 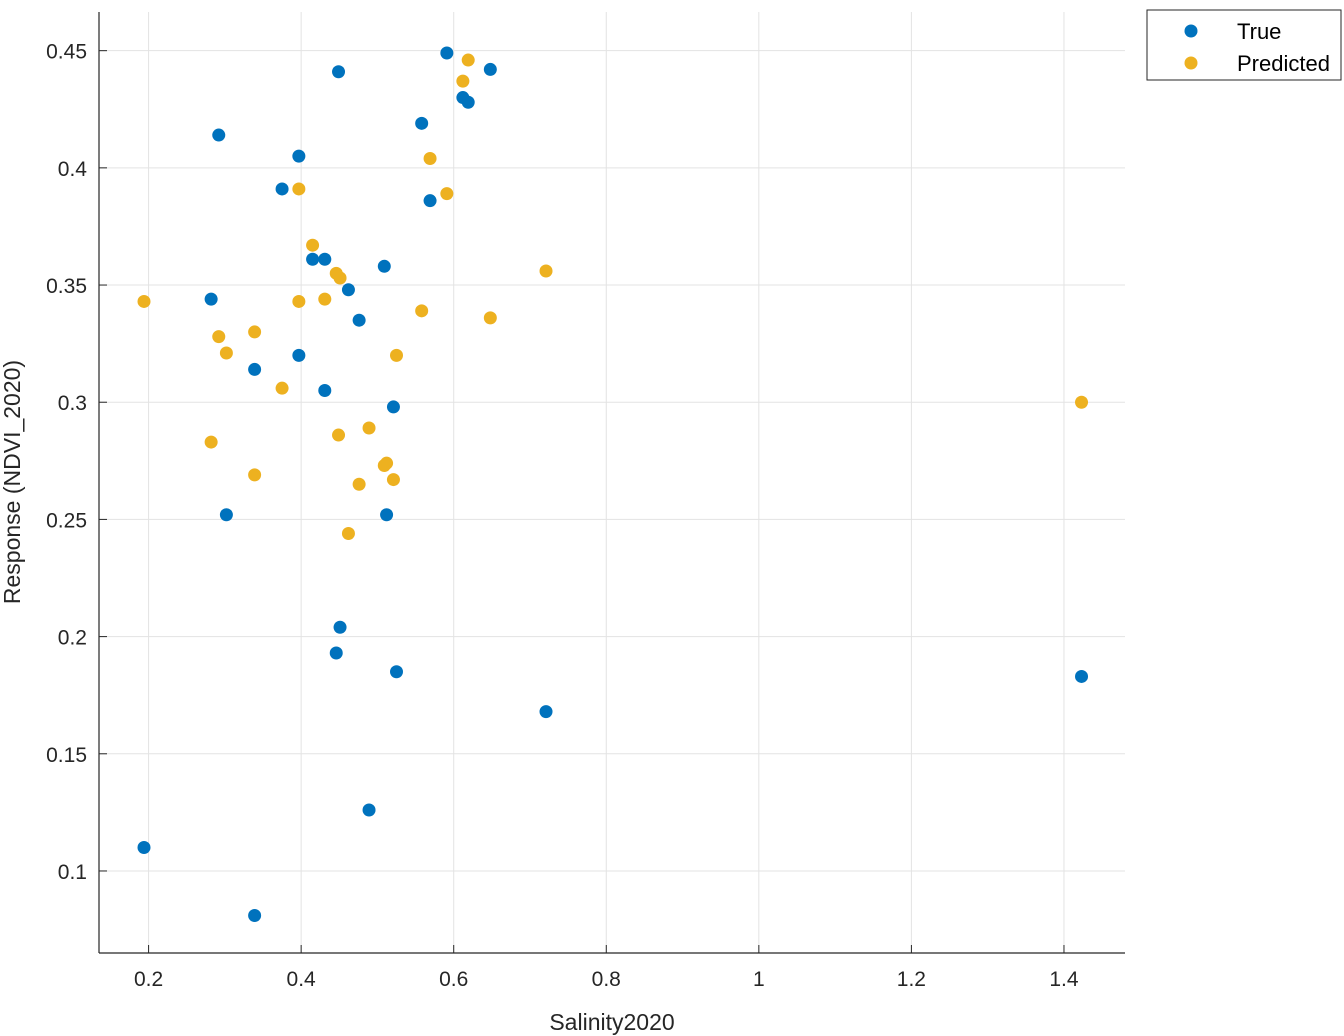 What do you see at coordinates (759, 979) in the screenshot?
I see `x-tick-label: 1` at bounding box center [759, 979].